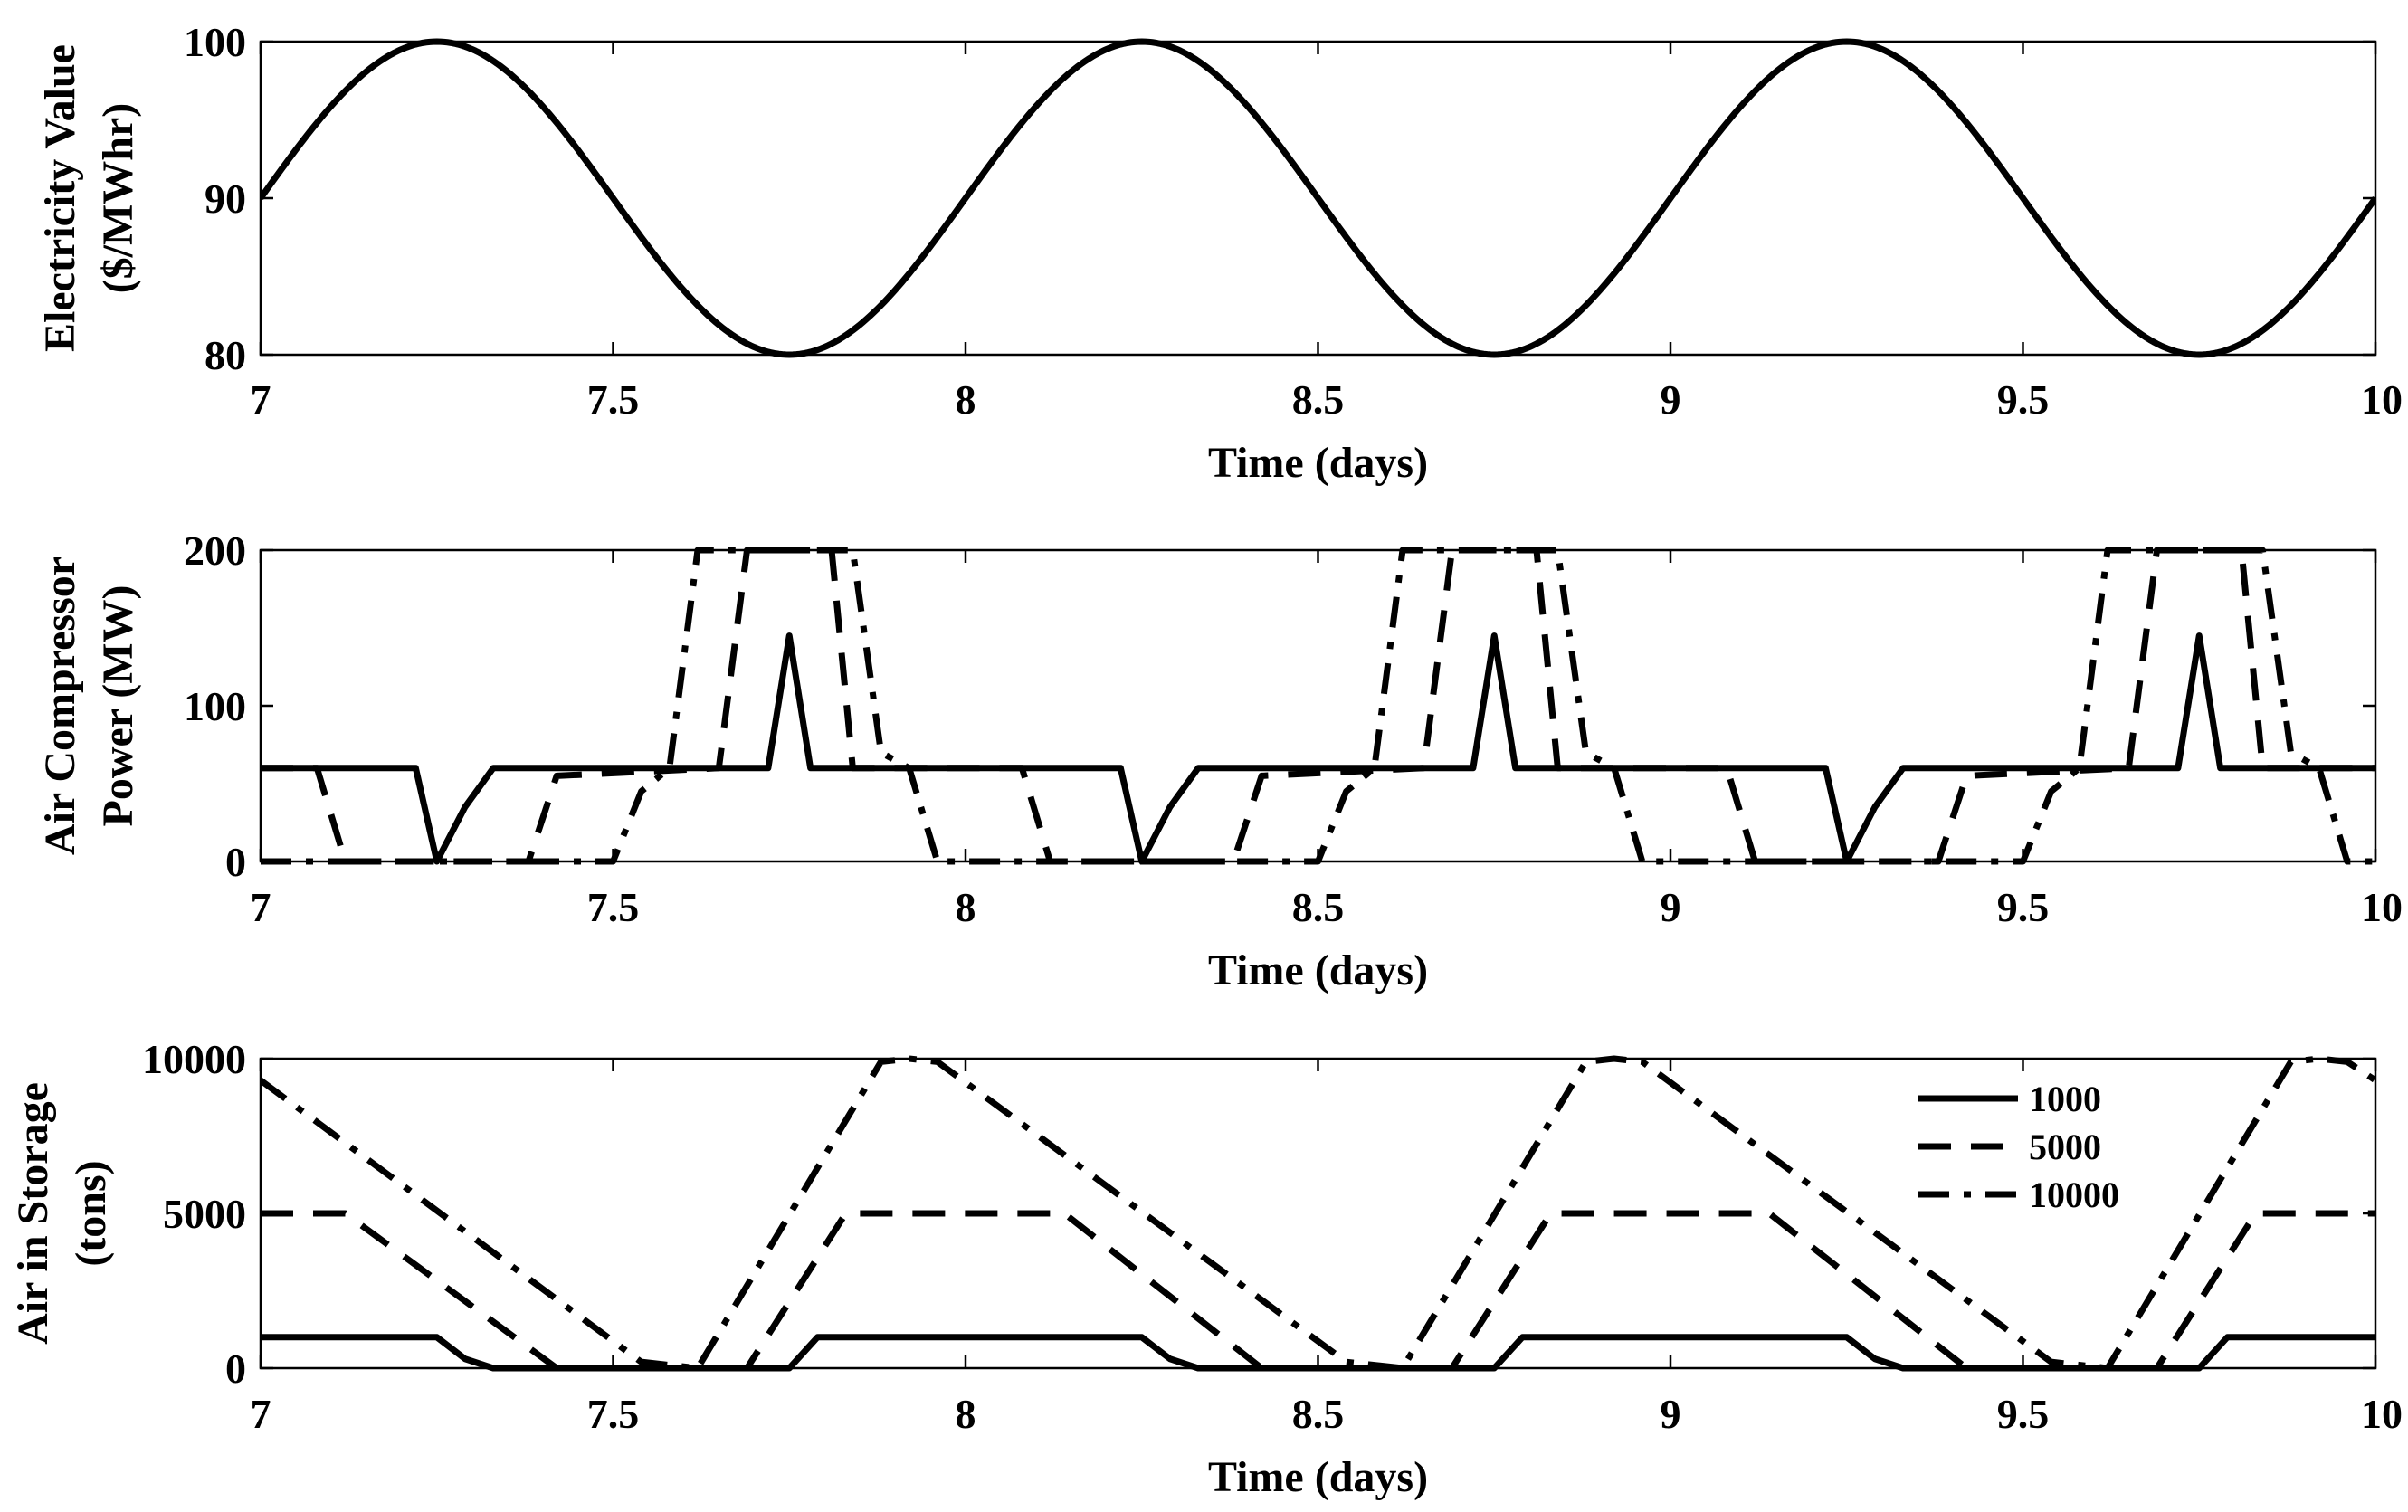  What do you see at coordinates (91, 1213) in the screenshot?
I see `y-axis-title-line-2: (tons)` at bounding box center [91, 1213].